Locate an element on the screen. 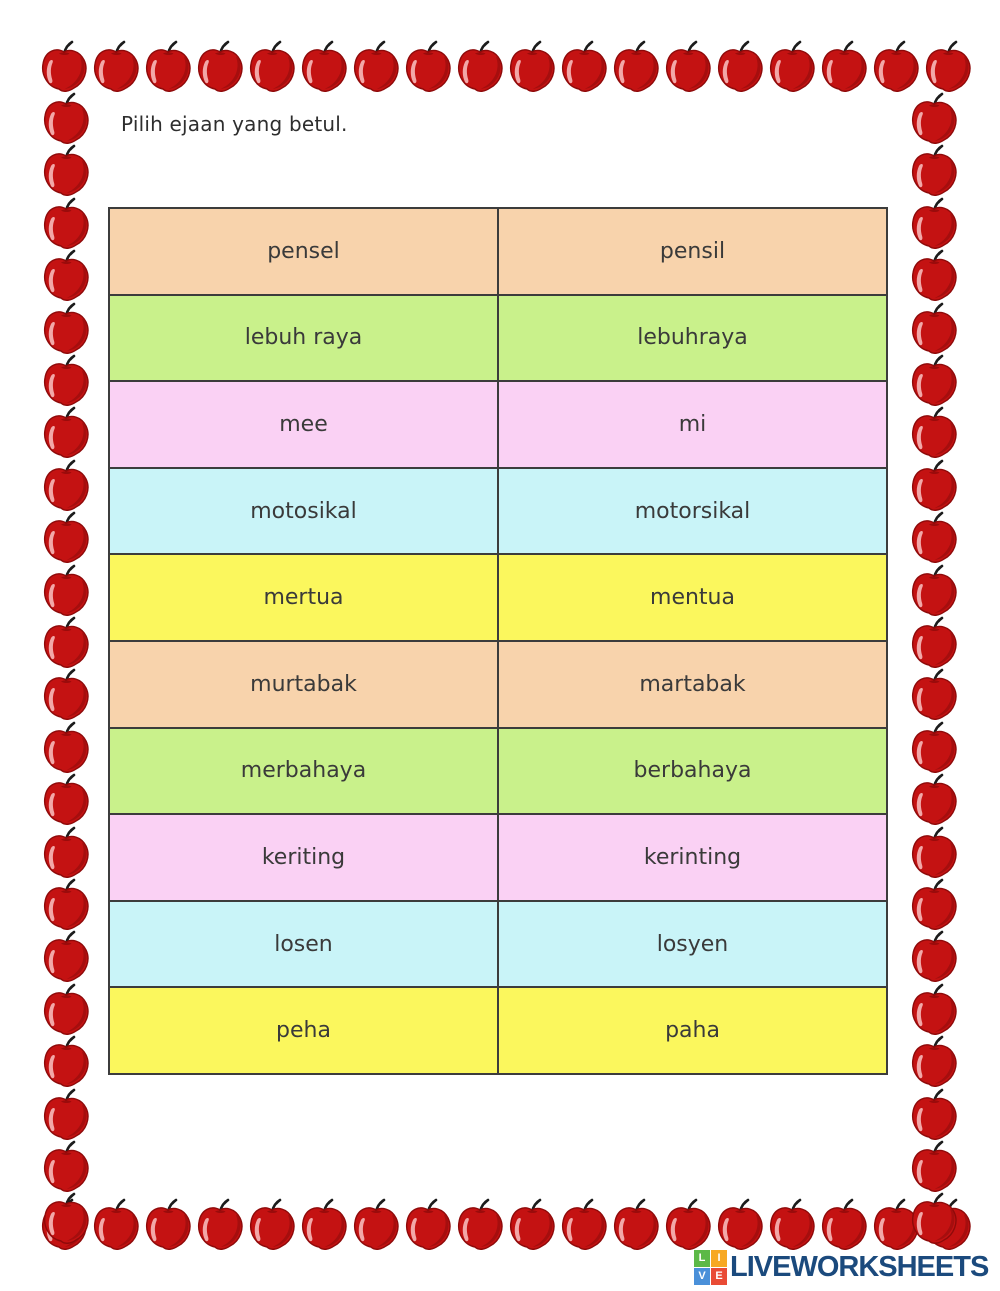 This screenshot has height=1291, width=1000. table-row: losen losyen is located at coordinates (498, 943).